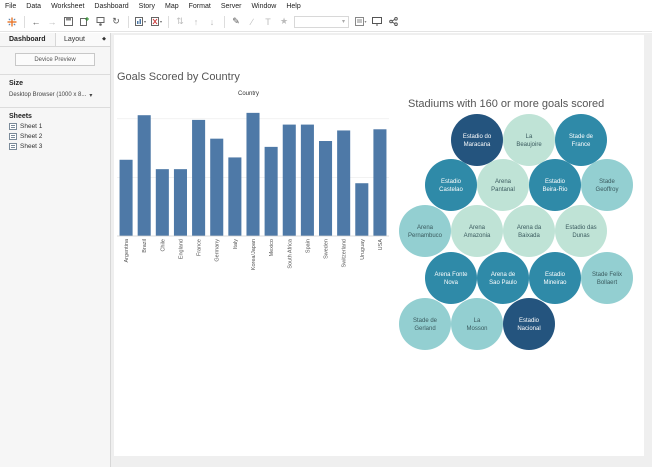 This screenshot has height=467, width=652. I want to click on sheet-label: Sheet 1, so click(31, 126).